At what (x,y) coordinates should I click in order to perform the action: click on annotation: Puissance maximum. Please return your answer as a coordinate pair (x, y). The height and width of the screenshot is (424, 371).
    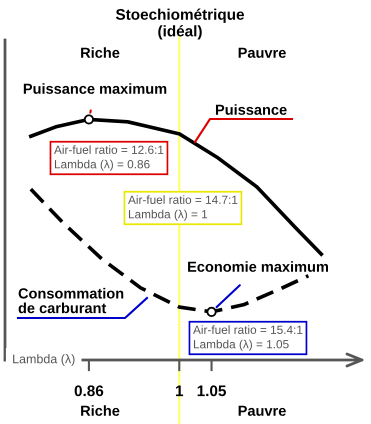
    Looking at the image, I should click on (95, 88).